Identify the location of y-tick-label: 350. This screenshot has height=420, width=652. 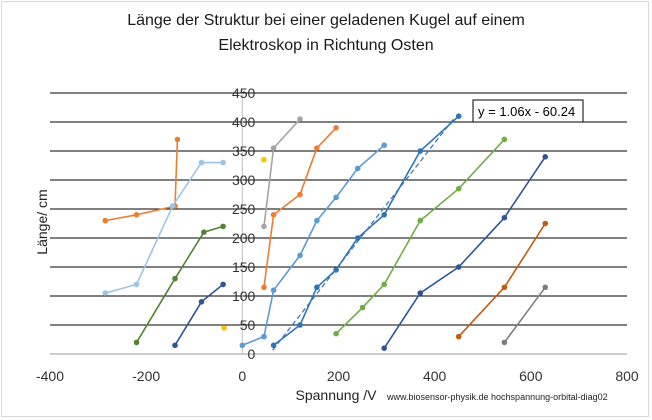
(244, 151).